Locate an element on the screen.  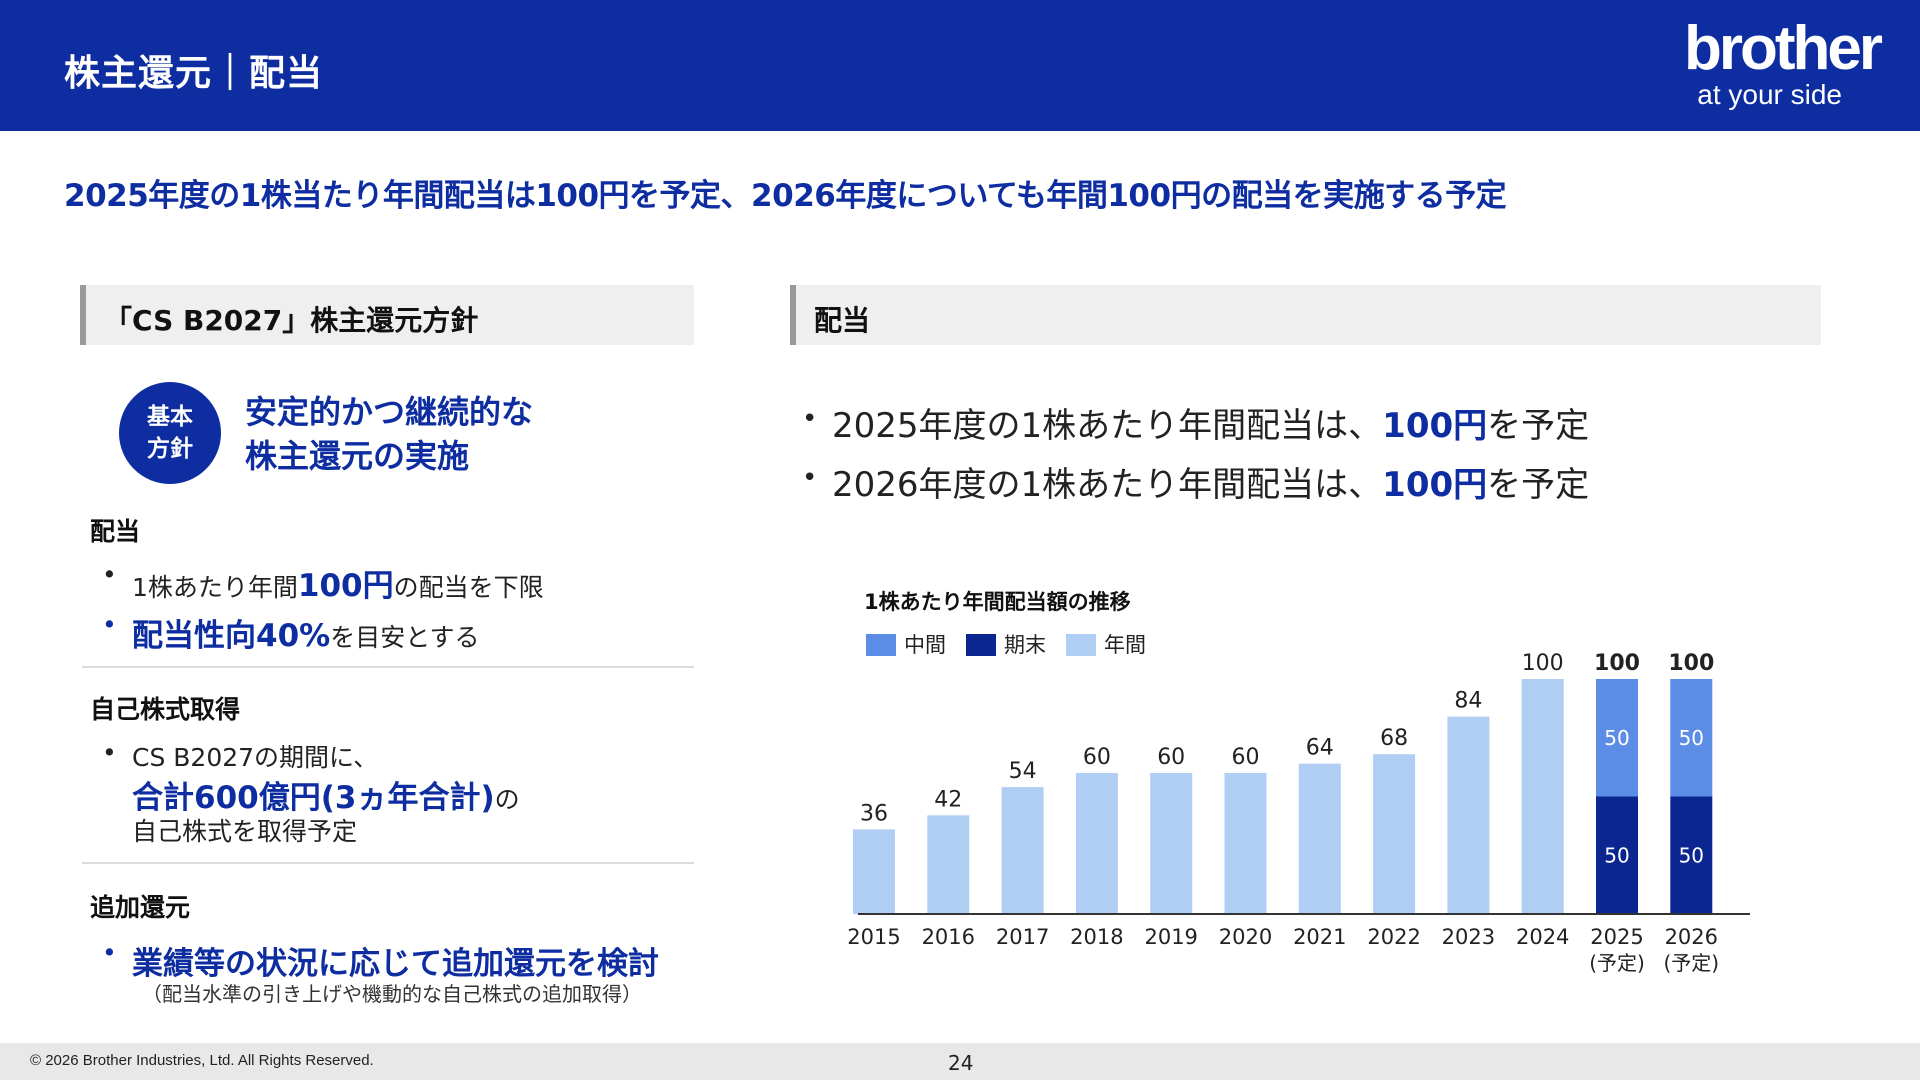
buyback-bullet: CS B2027の期間に、 is located at coordinates (240, 756).